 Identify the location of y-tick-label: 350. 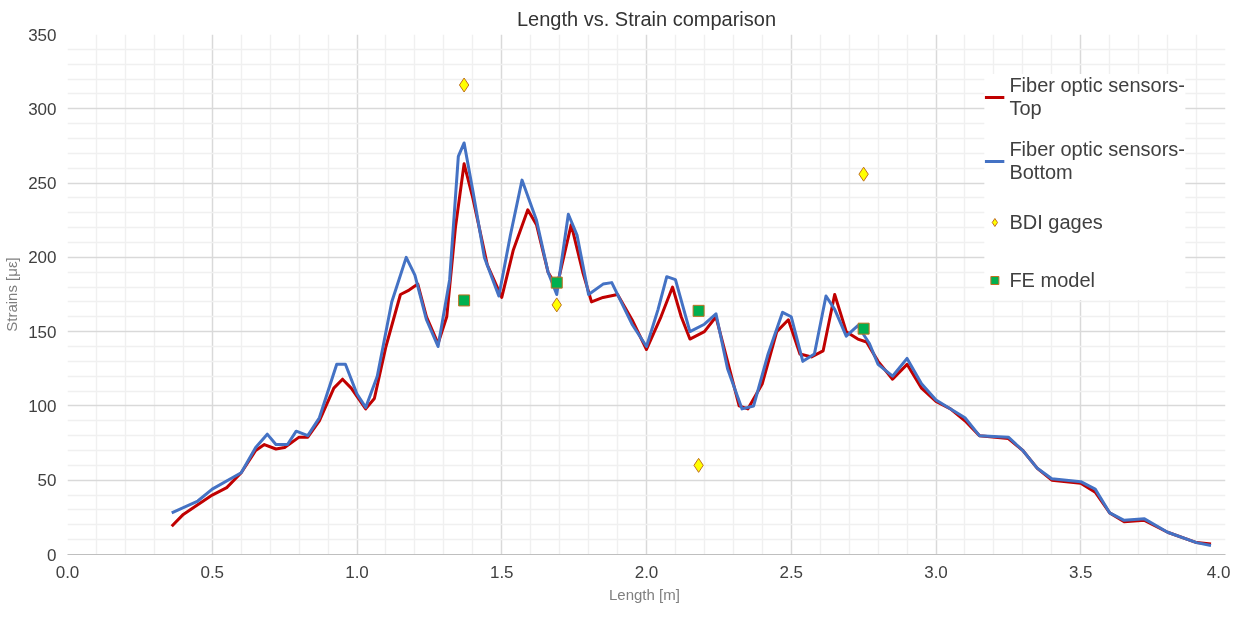
(42, 35).